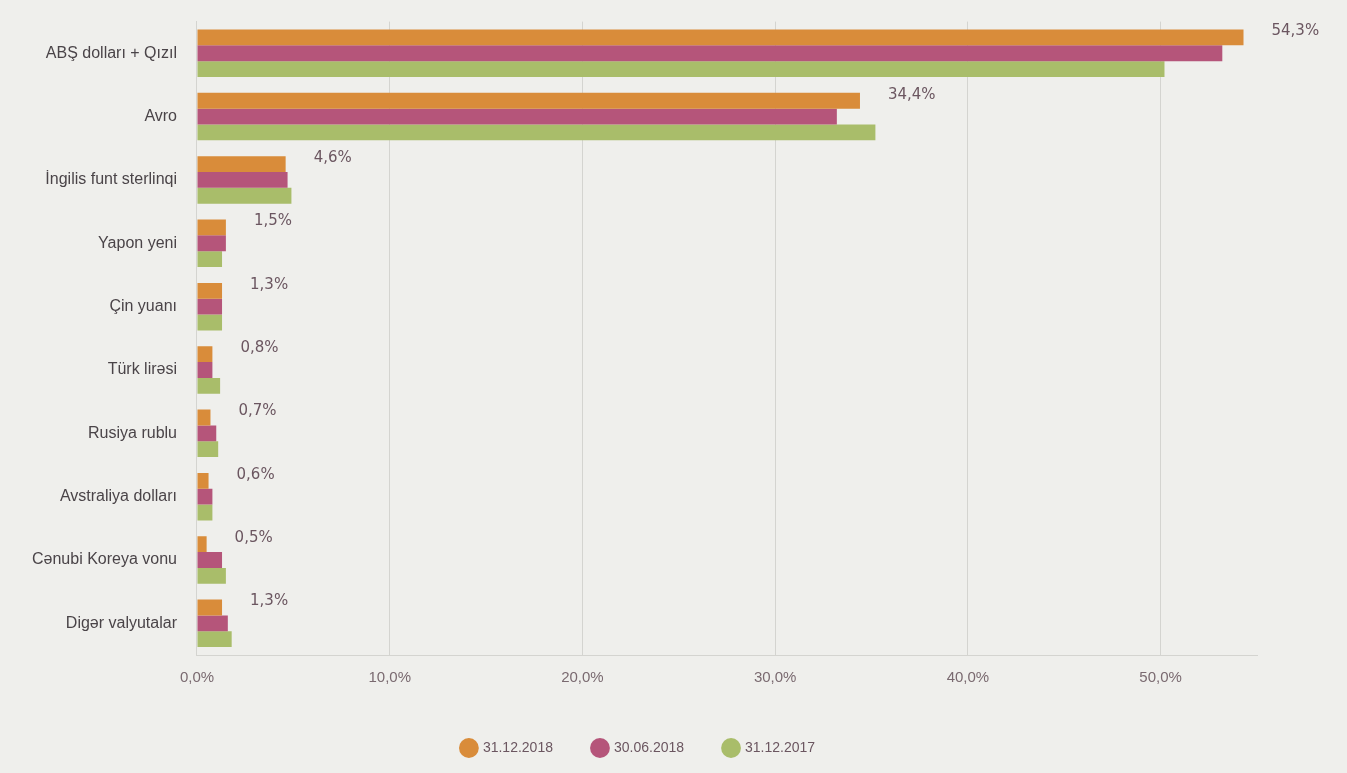  Describe the element at coordinates (143, 306) in the screenshot. I see `y-tick-label: Çin yuanı` at that location.